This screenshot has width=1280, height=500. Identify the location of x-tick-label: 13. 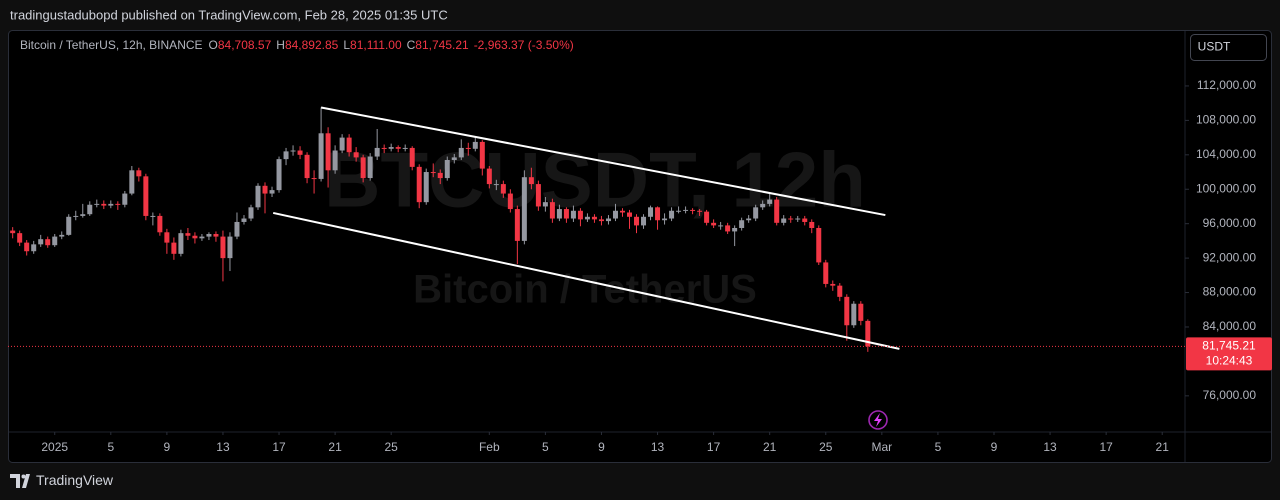
(658, 447).